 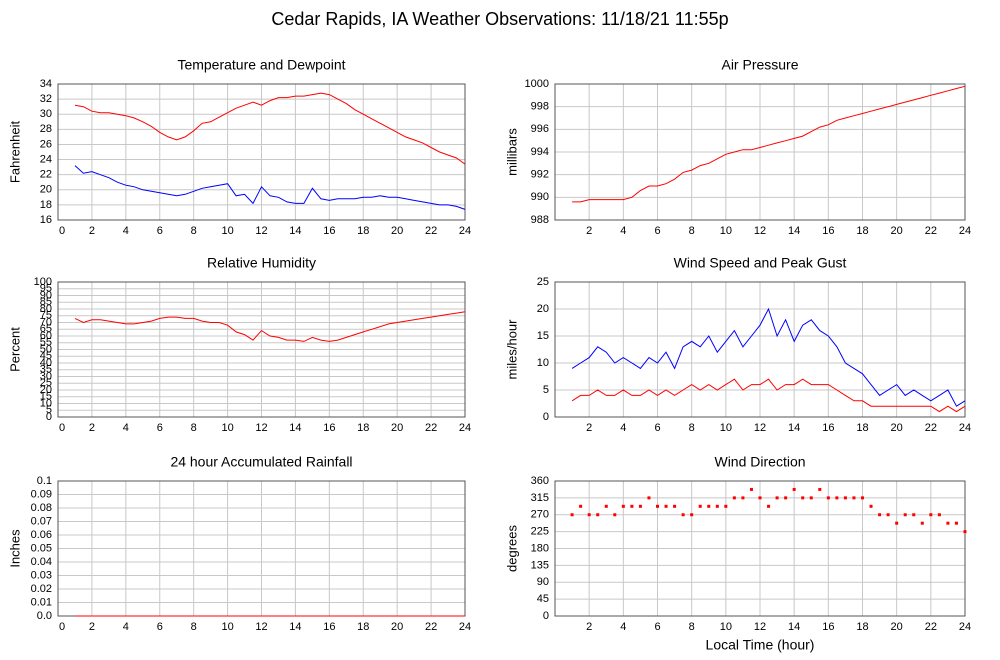 What do you see at coordinates (540, 152) in the screenshot?
I see `y-tick-label: 994` at bounding box center [540, 152].